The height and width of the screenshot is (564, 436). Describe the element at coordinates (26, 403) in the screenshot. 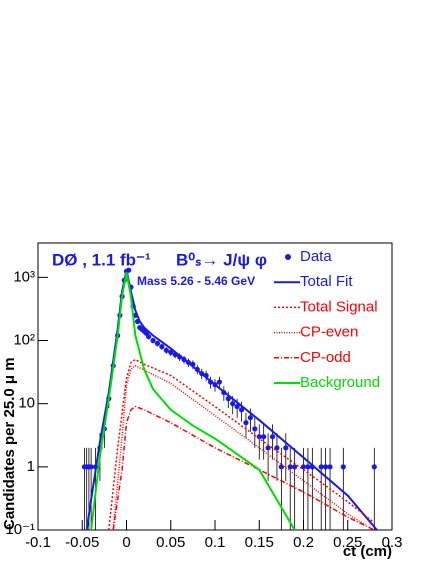

I see `y-tick-label: 10` at that location.